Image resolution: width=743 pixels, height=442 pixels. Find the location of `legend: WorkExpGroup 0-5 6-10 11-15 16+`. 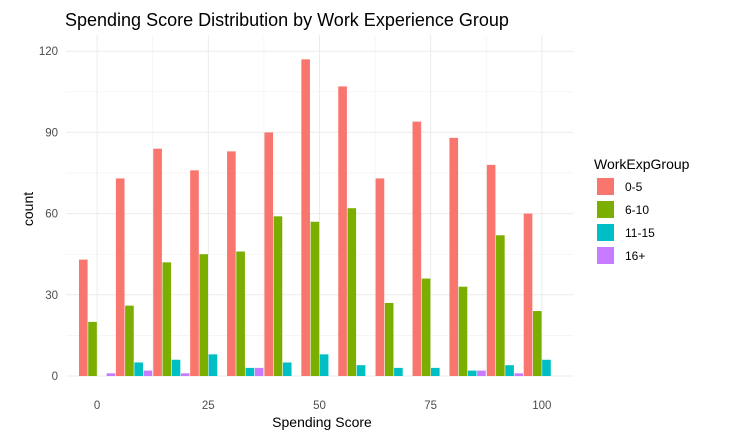

legend: WorkExpGroup 0-5 6-10 11-15 16+ is located at coordinates (642, 210).